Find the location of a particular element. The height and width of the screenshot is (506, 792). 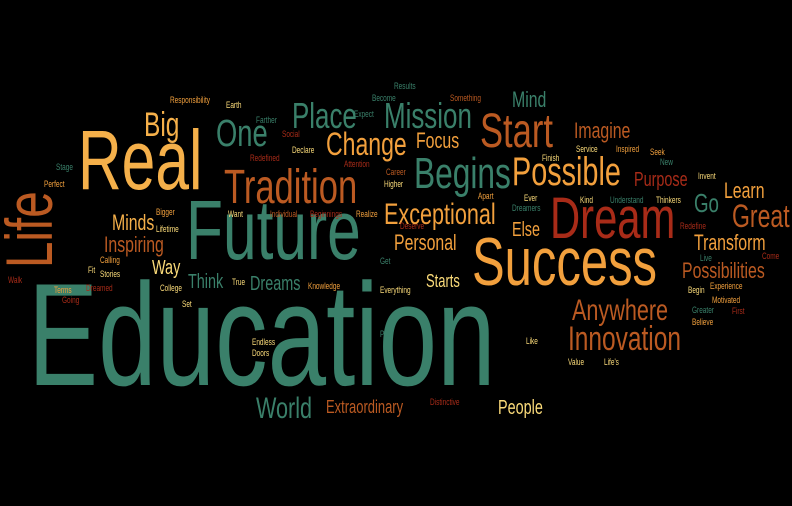

word-lifetime: Lifetime is located at coordinates (167, 229).